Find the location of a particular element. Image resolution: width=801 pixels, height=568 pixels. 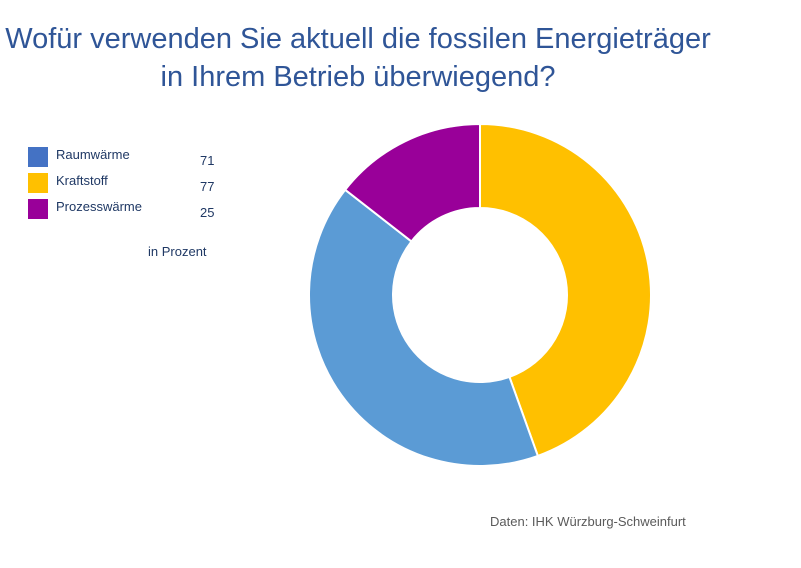

legend-item-prozesswaerme: Prozesswärme 25 is located at coordinates (128, 210).